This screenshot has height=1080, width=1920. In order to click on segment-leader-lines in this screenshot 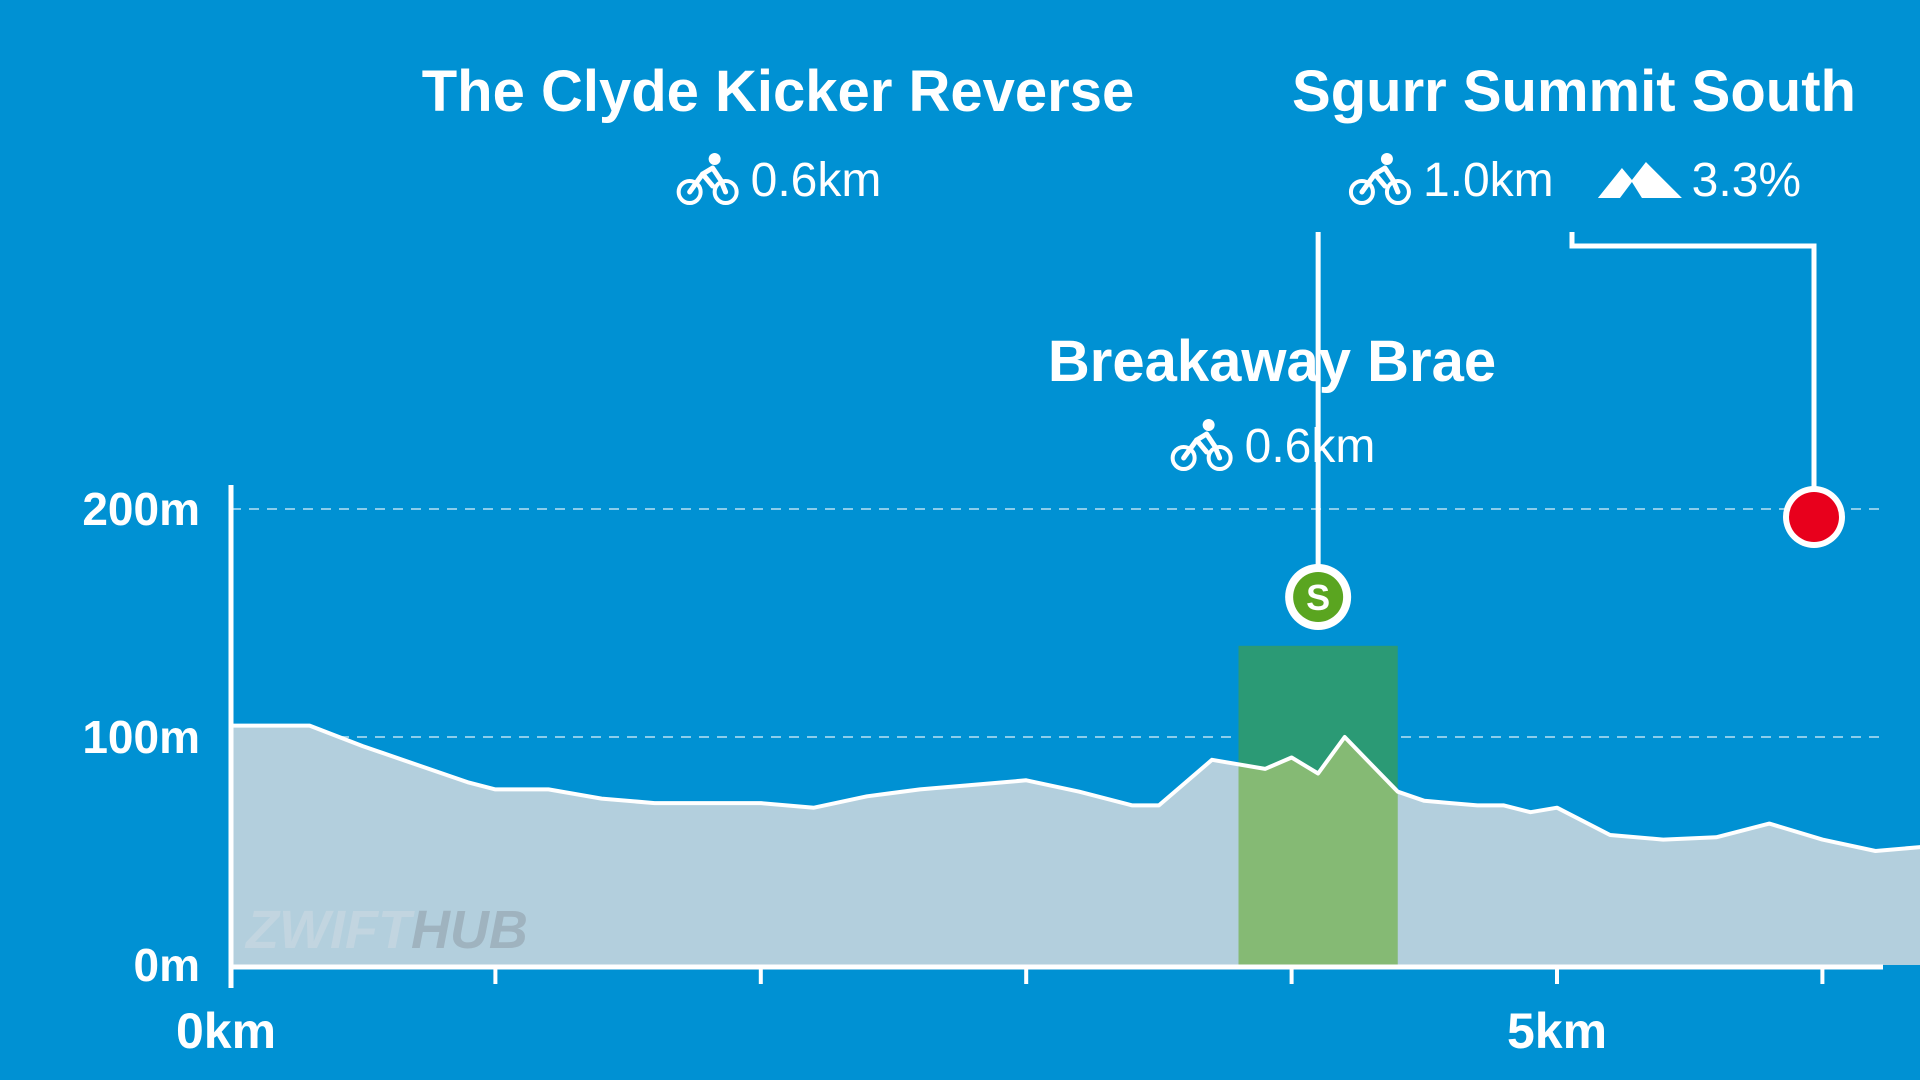, I will do `click(1566, 402)`.